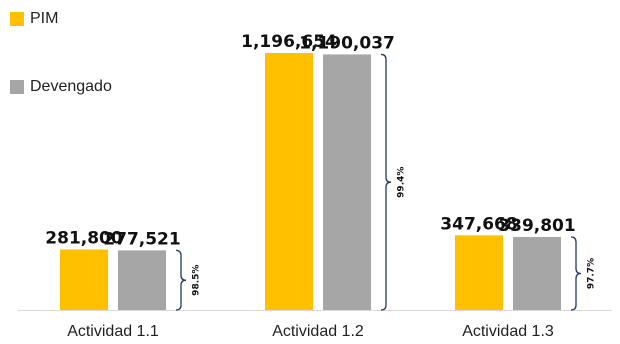 The width and height of the screenshot is (620, 344). What do you see at coordinates (141, 239) in the screenshot?
I see `data-label-devengado-actividad-1-1: 277,521` at bounding box center [141, 239].